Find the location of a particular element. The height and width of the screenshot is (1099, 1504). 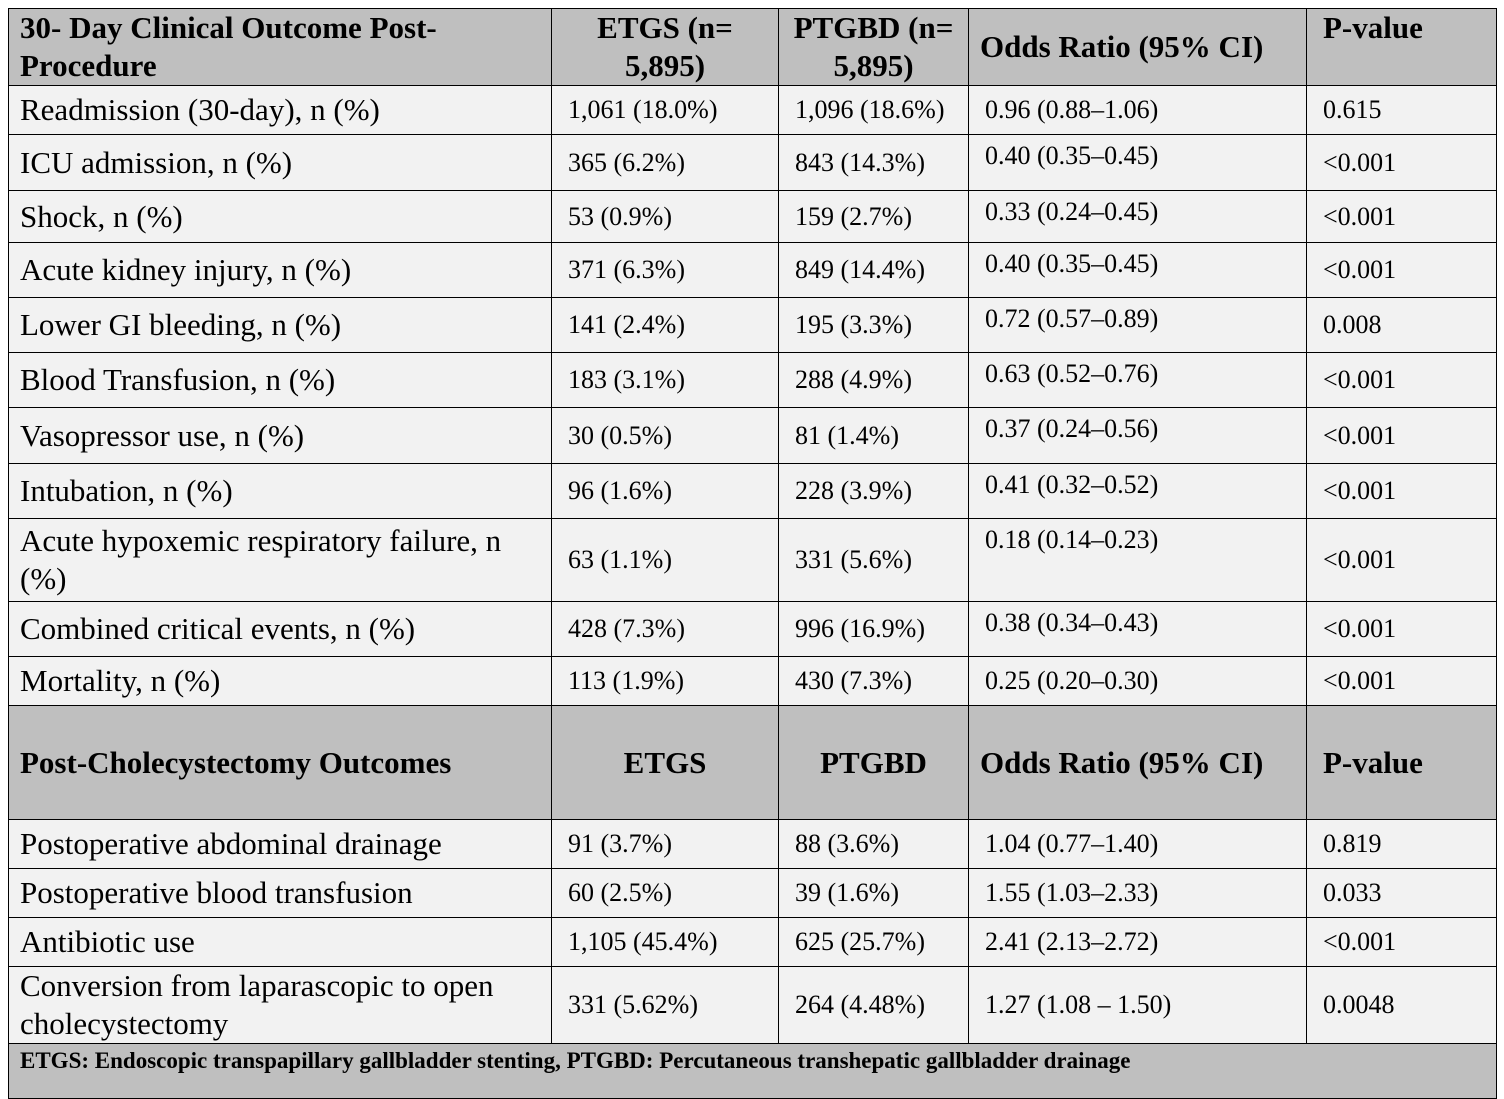

outcome-label: Readmission (30-day), n (%) is located at coordinates (280, 110).